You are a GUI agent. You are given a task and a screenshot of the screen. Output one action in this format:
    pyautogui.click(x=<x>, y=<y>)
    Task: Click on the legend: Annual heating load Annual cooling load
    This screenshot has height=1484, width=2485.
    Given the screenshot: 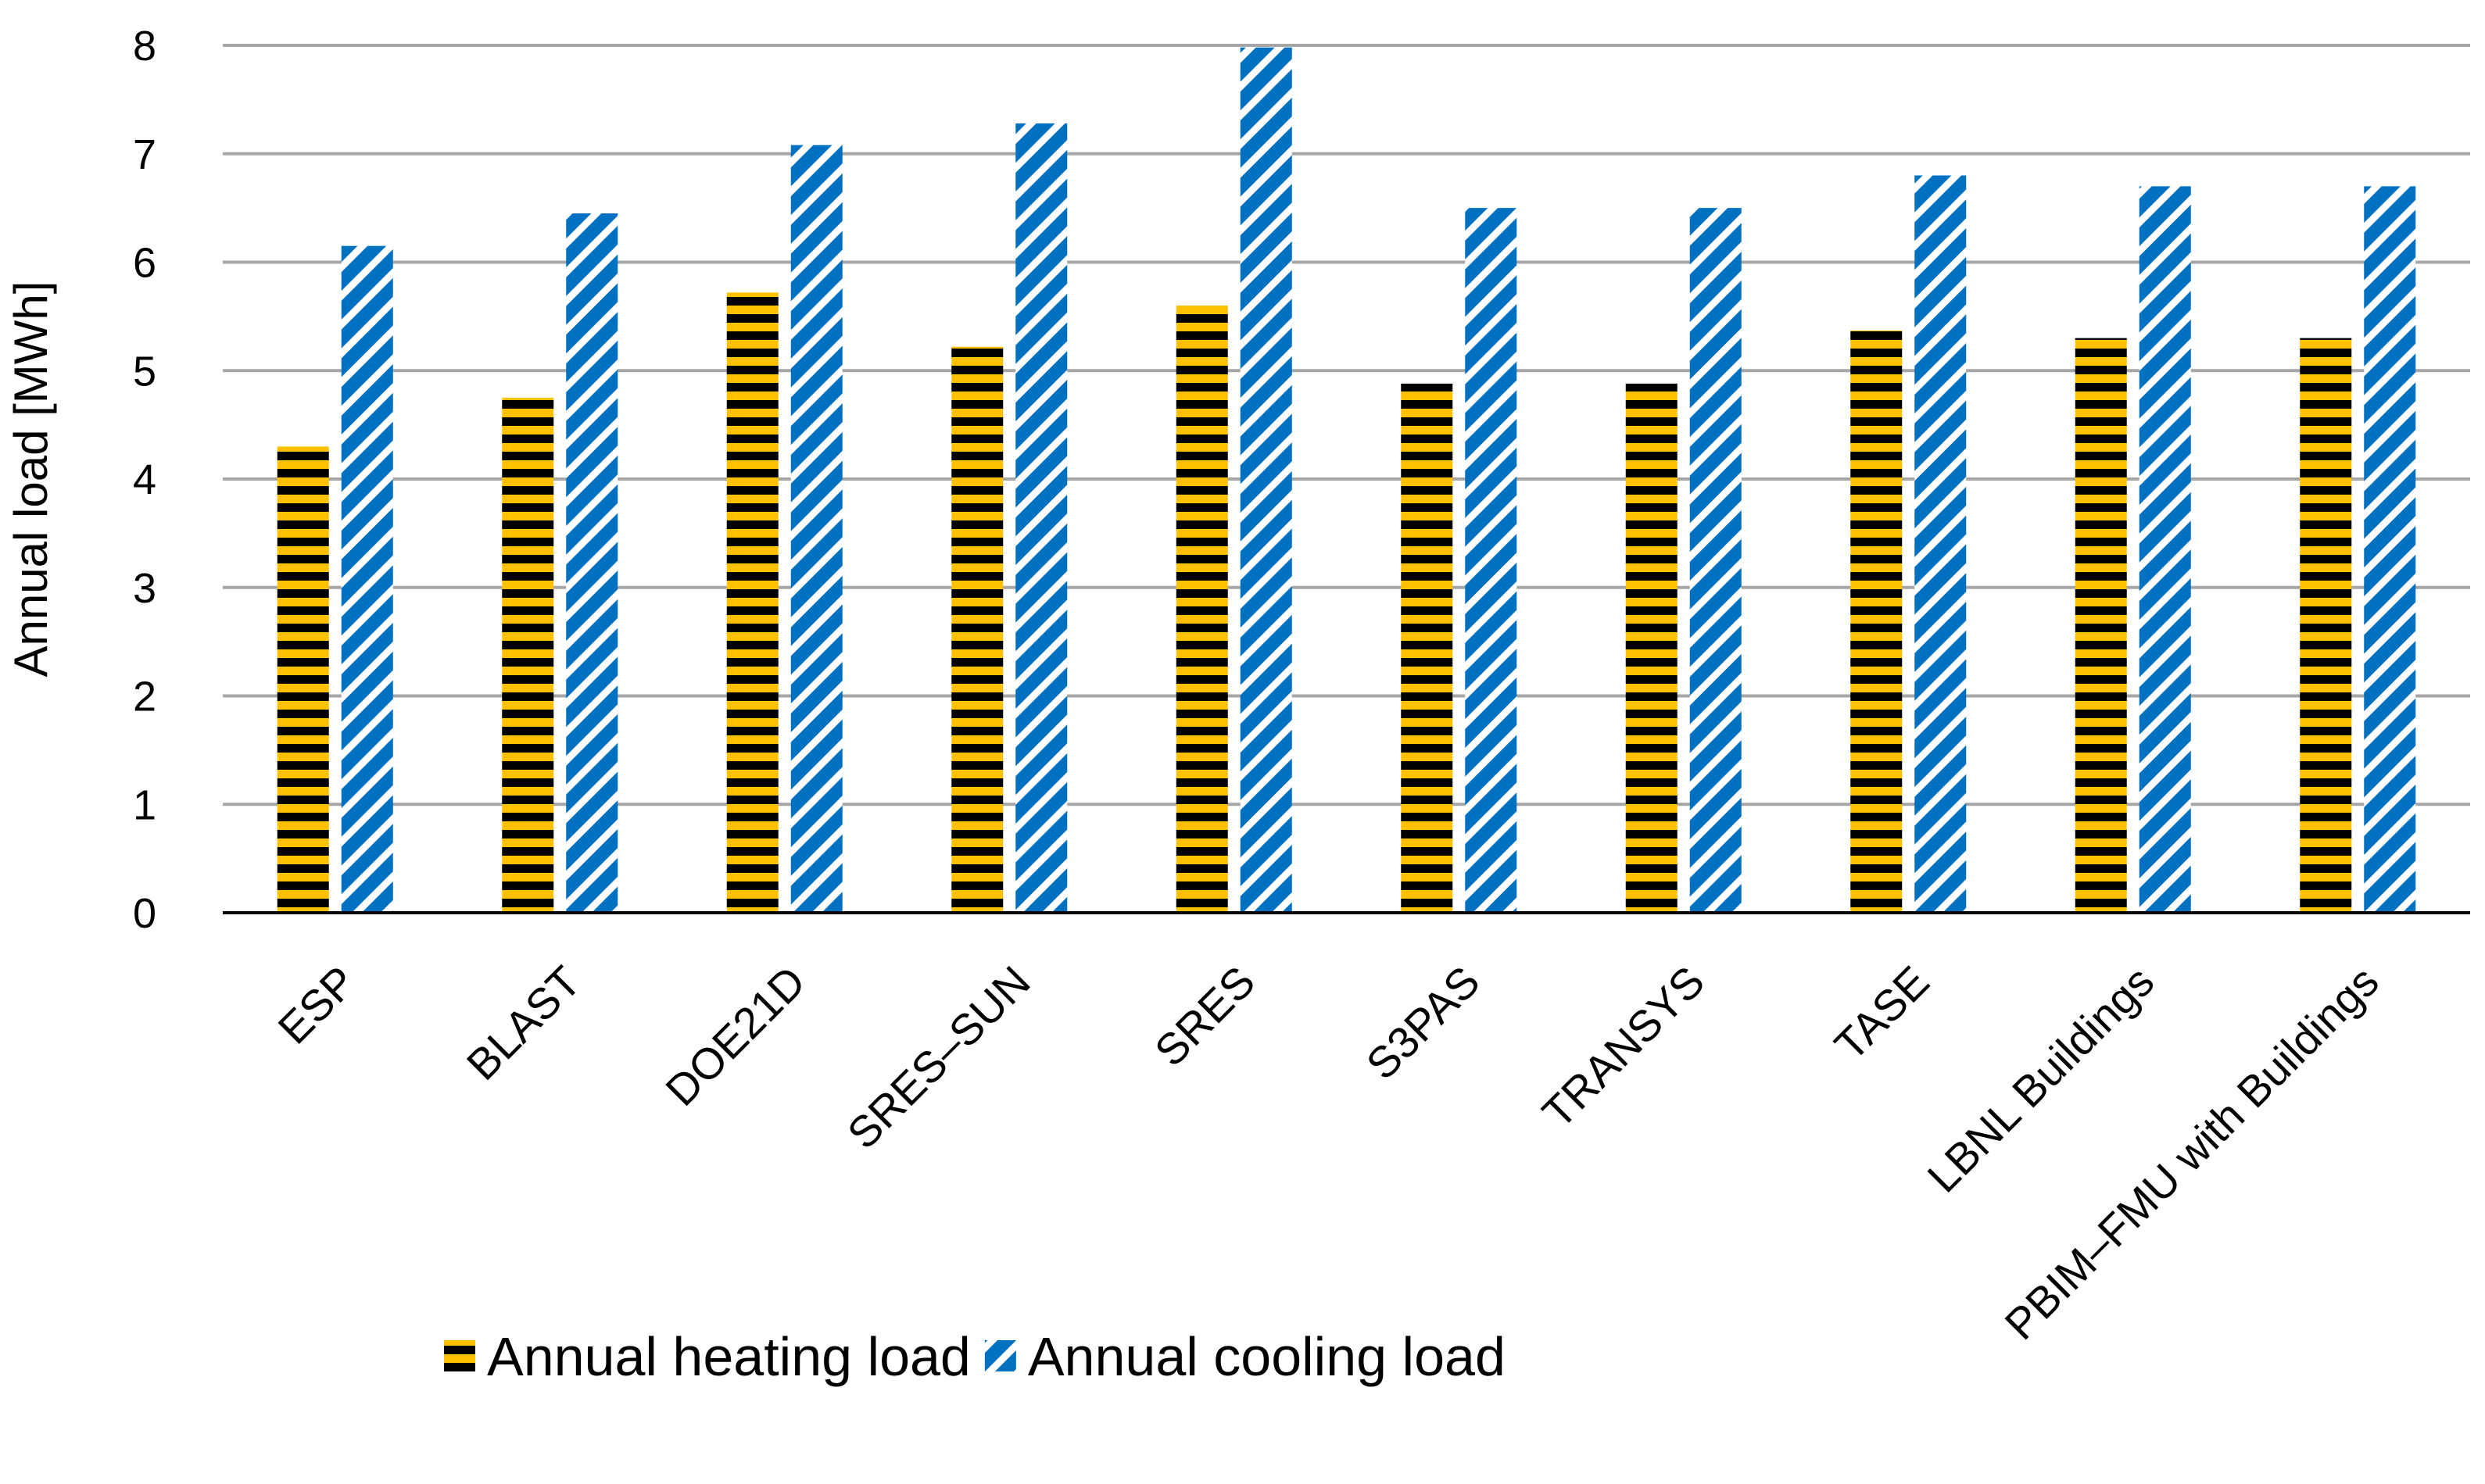 What is the action you would take?
    pyautogui.click(x=975, y=1356)
    